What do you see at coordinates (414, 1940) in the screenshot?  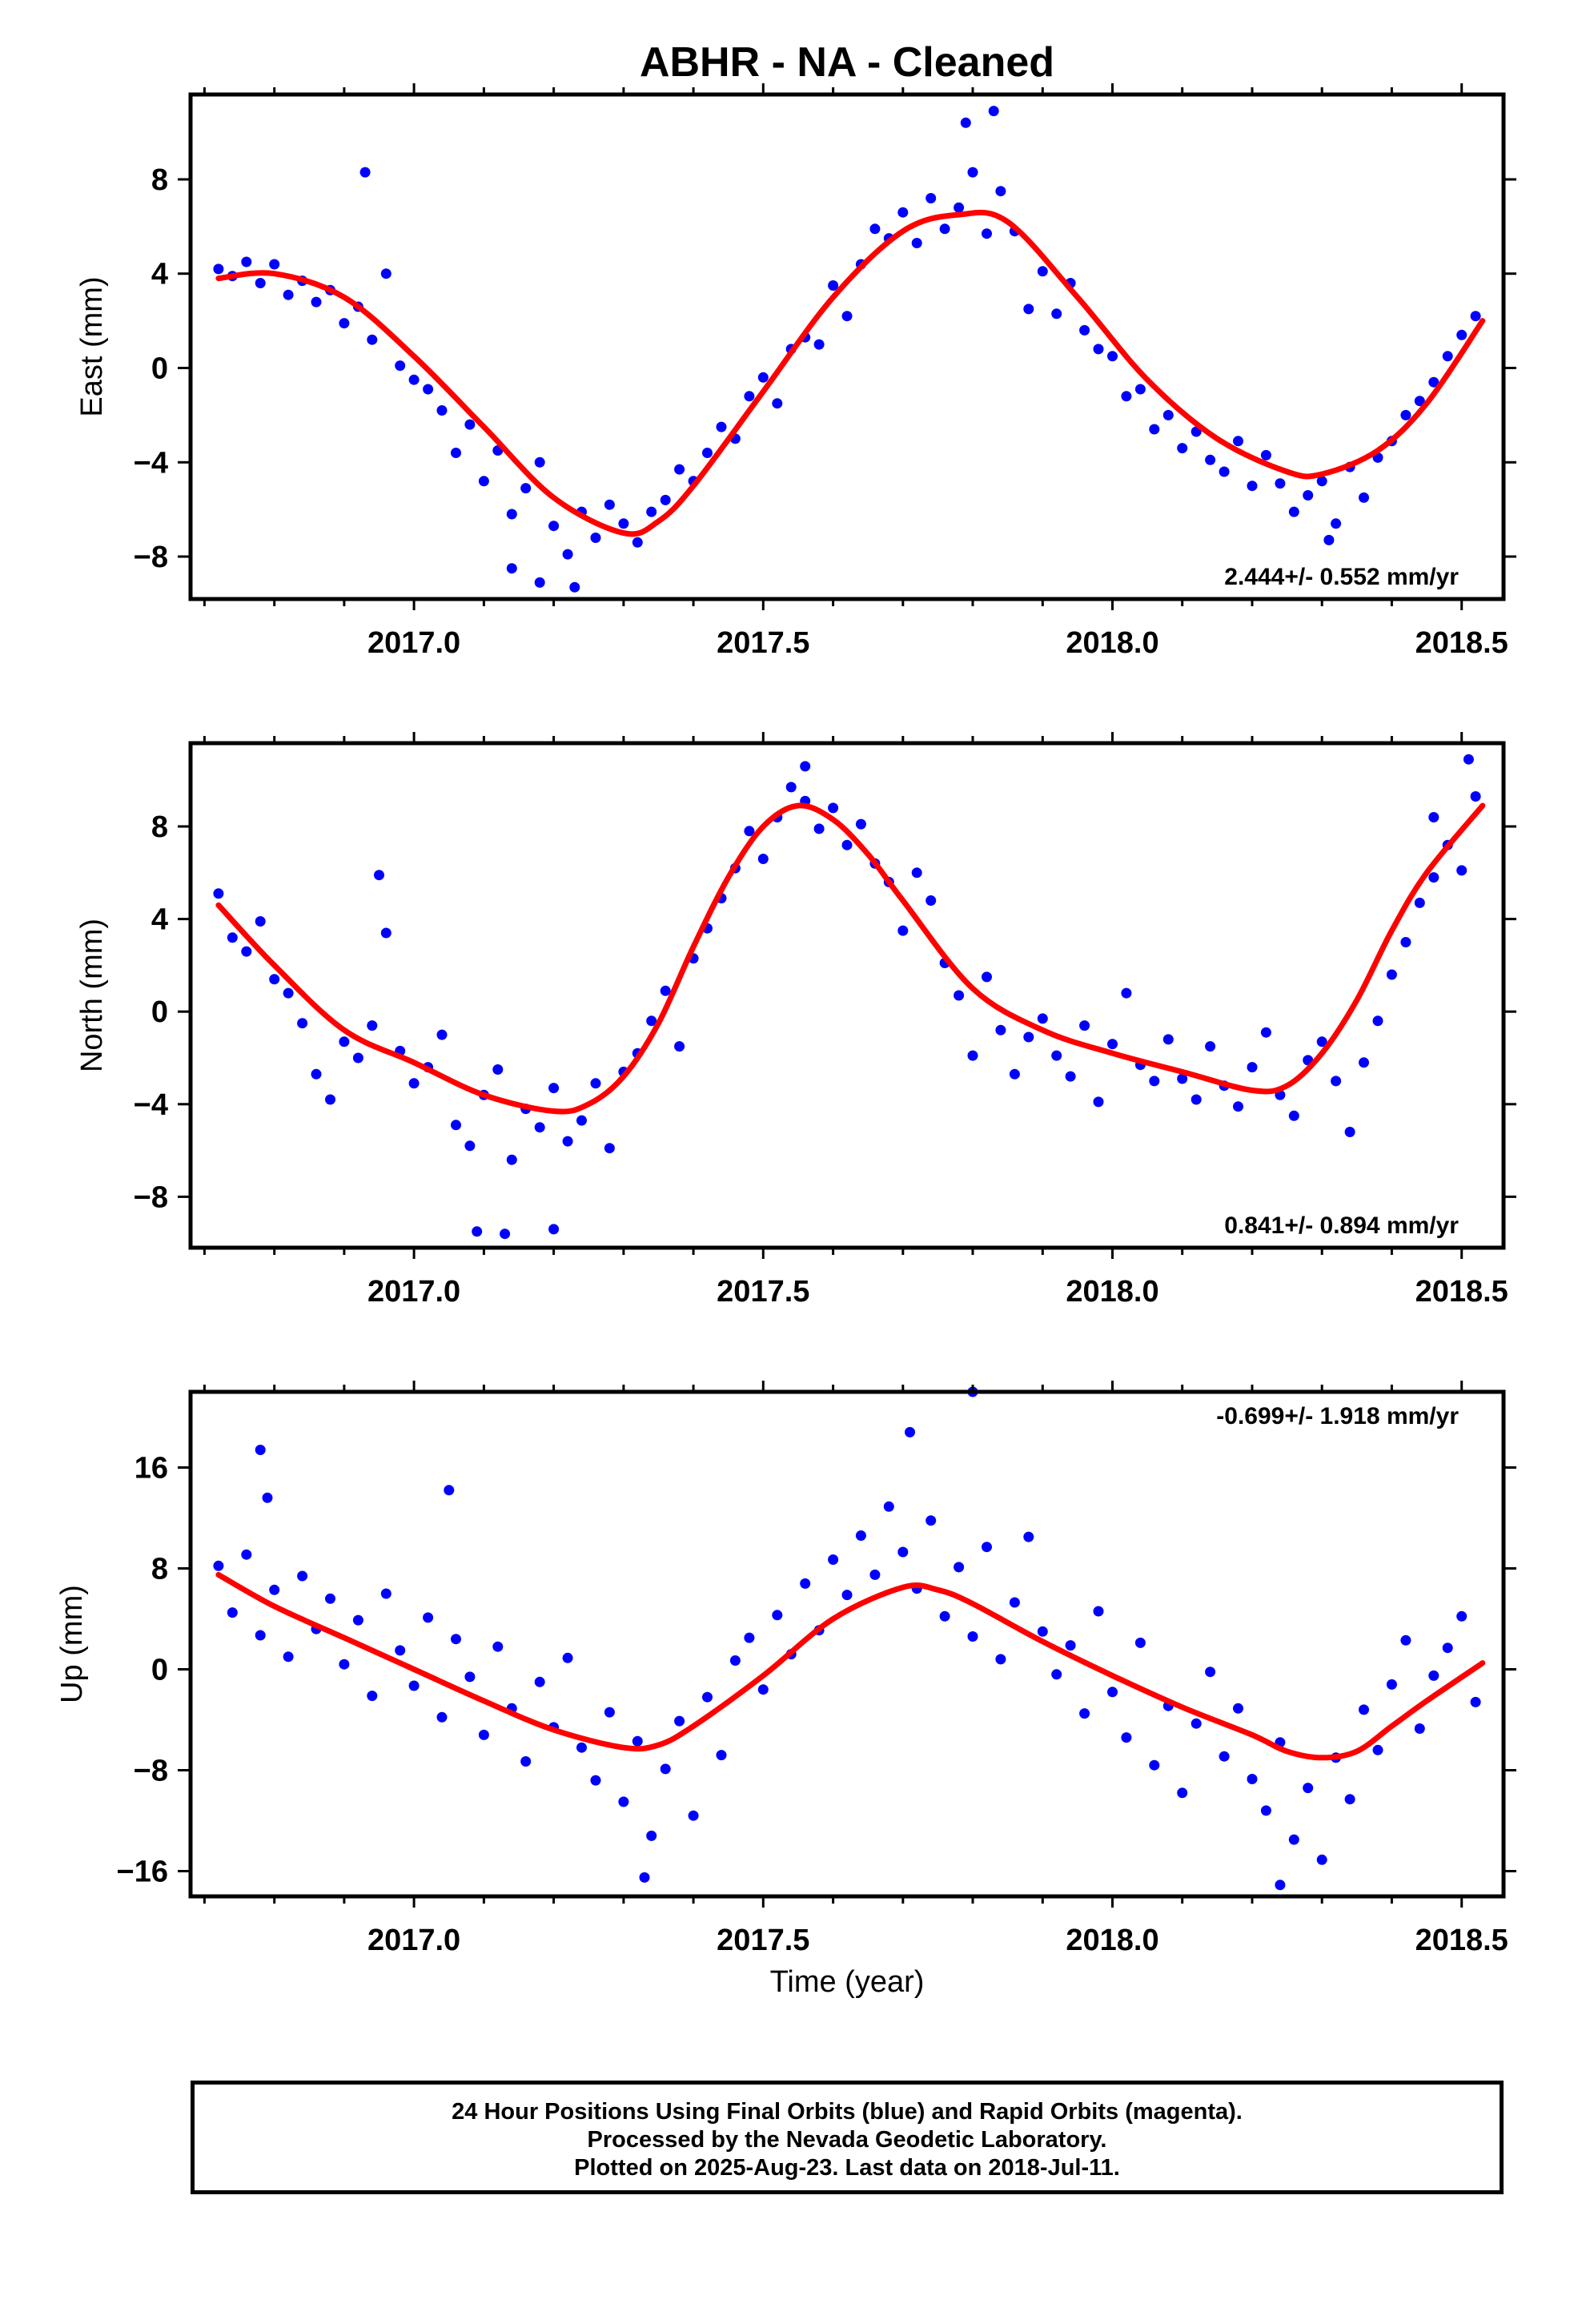 I see `x-tick-label: 2017.0` at bounding box center [414, 1940].